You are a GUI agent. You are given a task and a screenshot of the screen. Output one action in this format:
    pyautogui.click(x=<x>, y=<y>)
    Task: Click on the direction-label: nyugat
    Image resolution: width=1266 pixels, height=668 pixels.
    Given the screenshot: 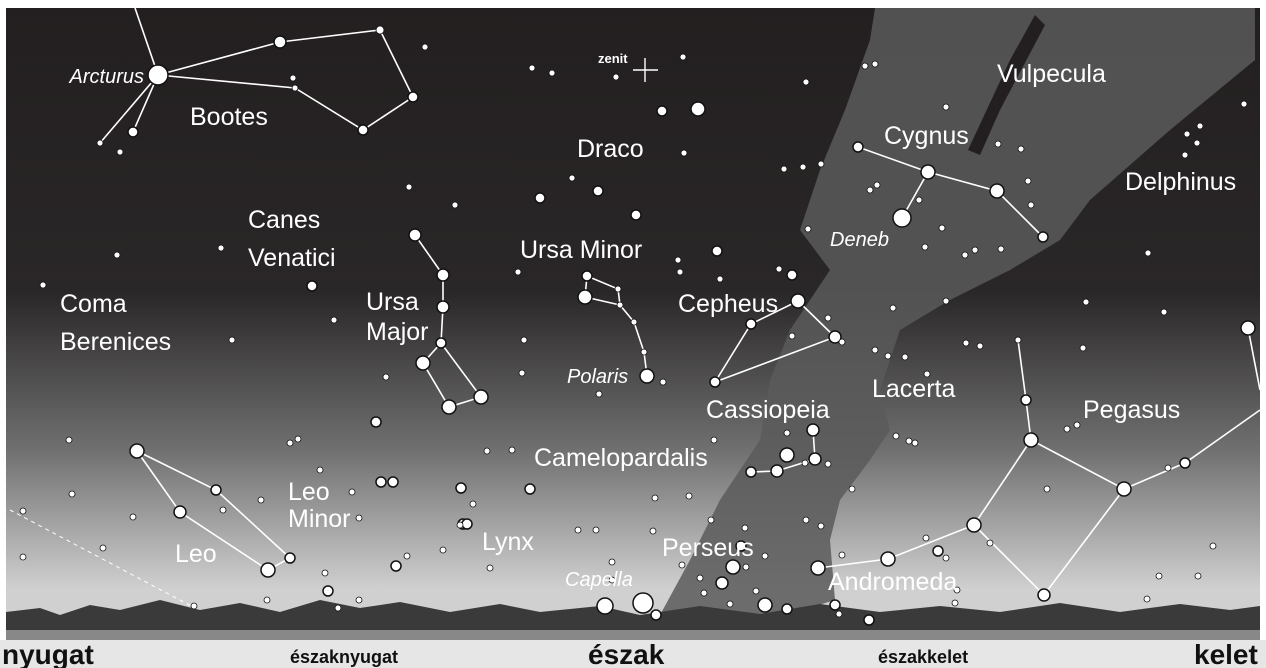 What is the action you would take?
    pyautogui.click(x=48, y=653)
    